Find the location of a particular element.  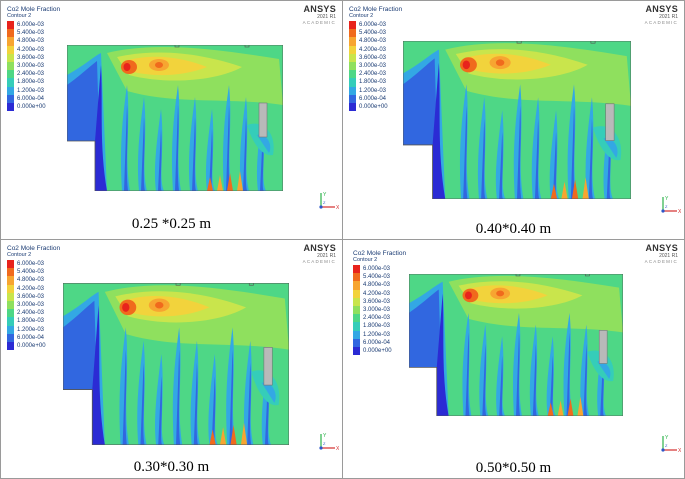

contour-domain is located at coordinates (175, 118).